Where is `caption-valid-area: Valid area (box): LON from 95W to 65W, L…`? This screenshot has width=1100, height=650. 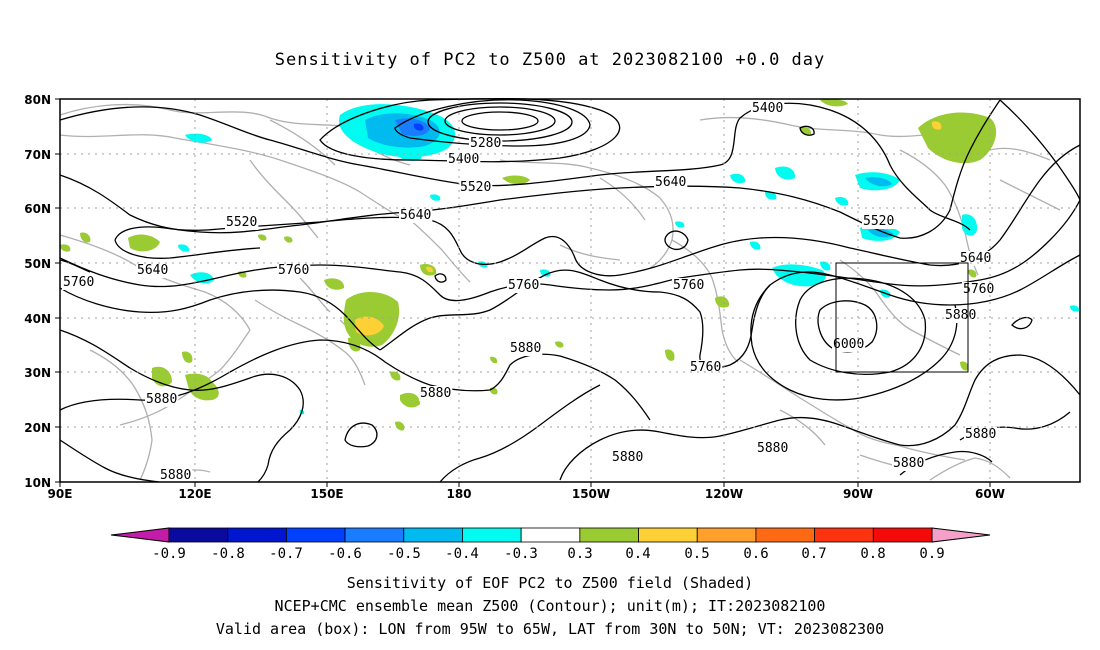
caption-valid-area: Valid area (box): LON from 95W to 65W, L… is located at coordinates (550, 629).